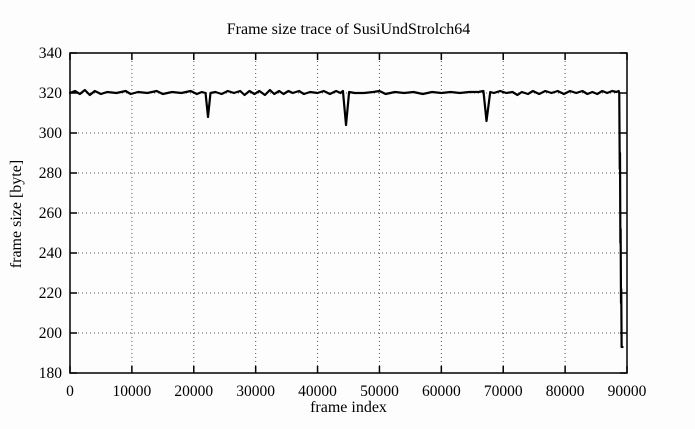 The width and height of the screenshot is (695, 429). I want to click on x-tick-label: 0, so click(70, 391).